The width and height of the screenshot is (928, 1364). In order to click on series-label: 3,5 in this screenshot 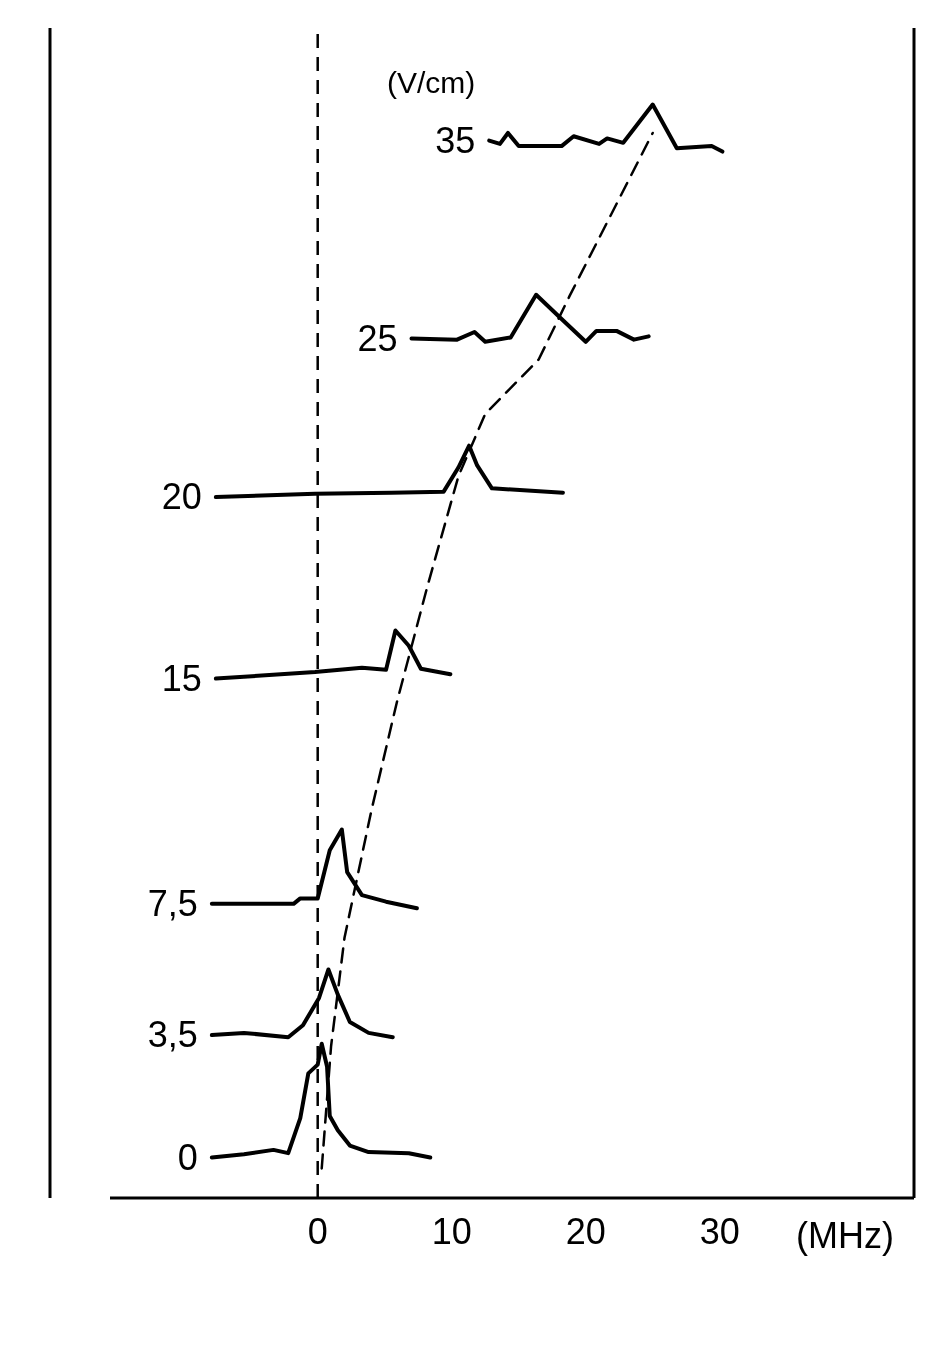, I will do `click(172, 1035)`.